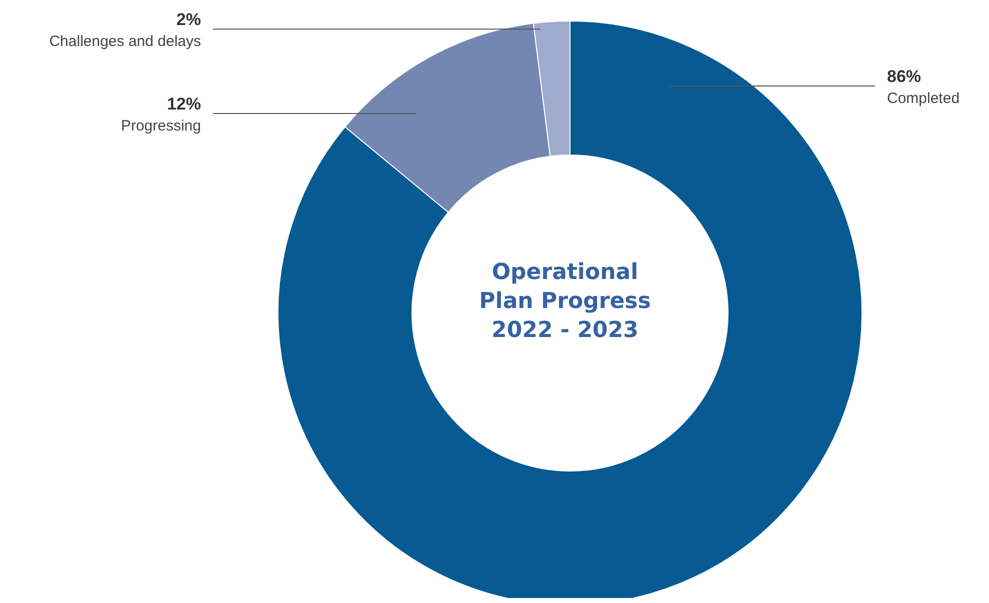 This screenshot has width=989, height=603. I want to click on slice-label: Progressing, so click(160, 125).